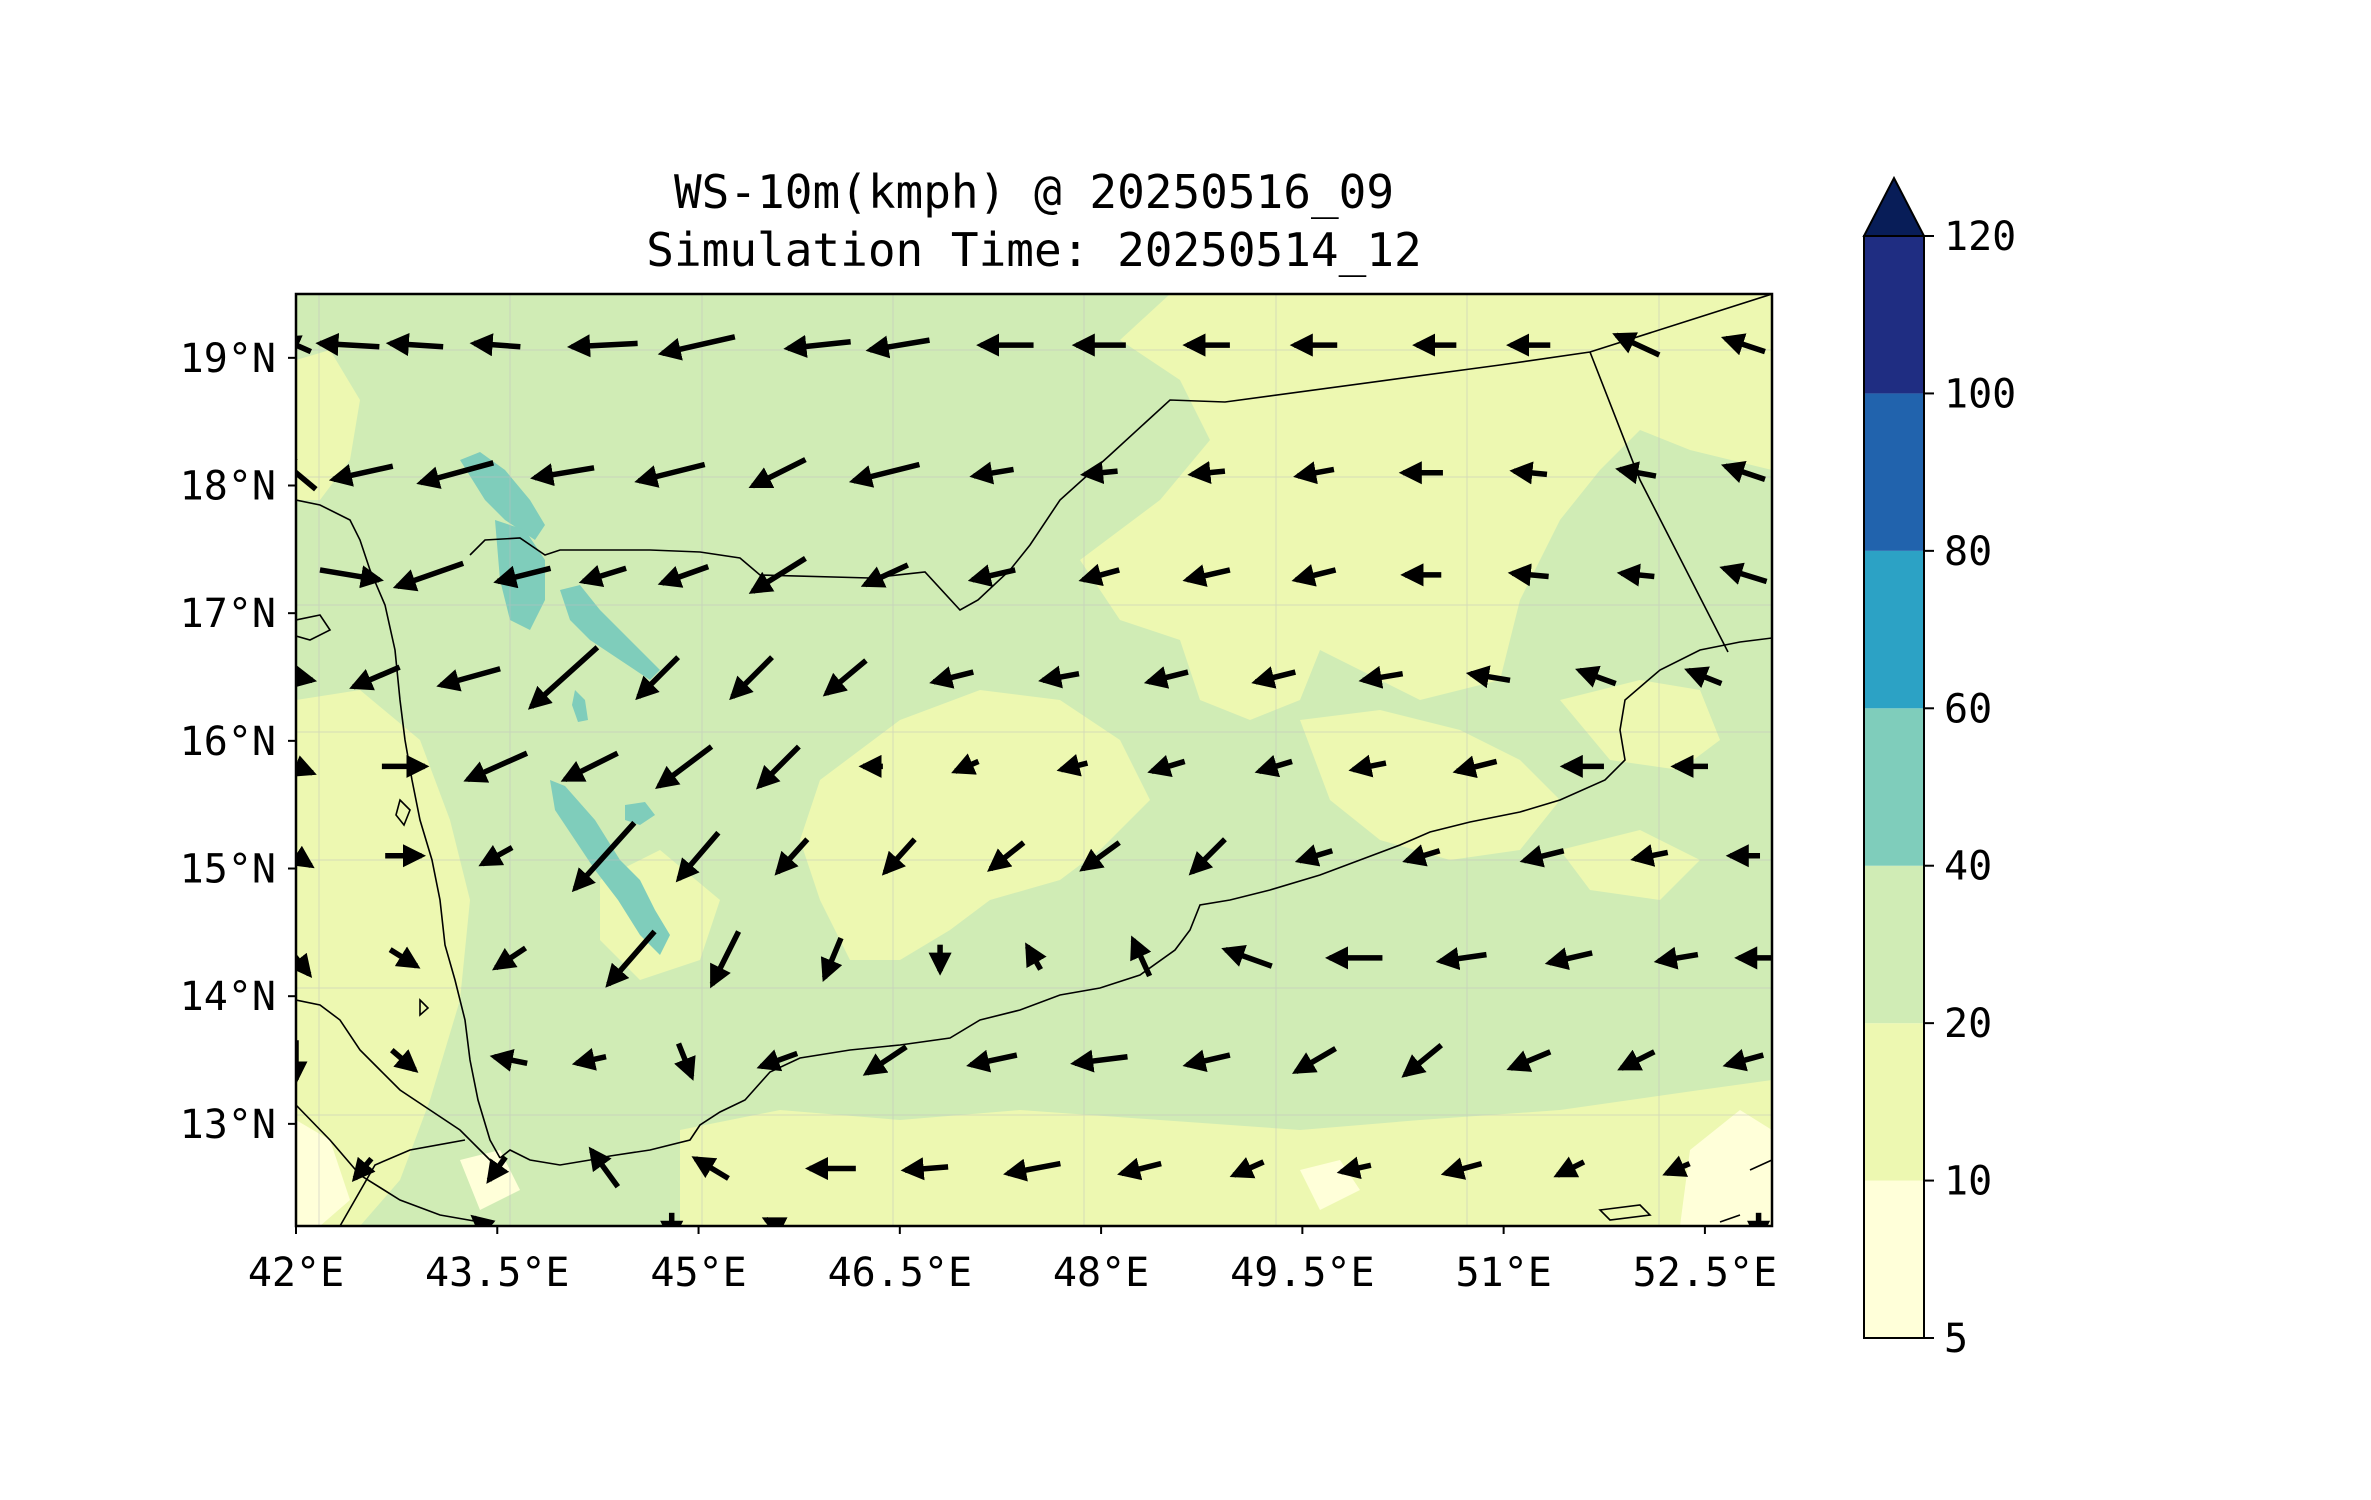 Image resolution: width=2371 pixels, height=1500 pixels. What do you see at coordinates (1012, 1261) in the screenshot?
I see `x-axis-tick-labels: 42°E 43.5°E 45°E 46.5°E 48°E 49.5°E 51°E 52.5°E` at bounding box center [1012, 1261].